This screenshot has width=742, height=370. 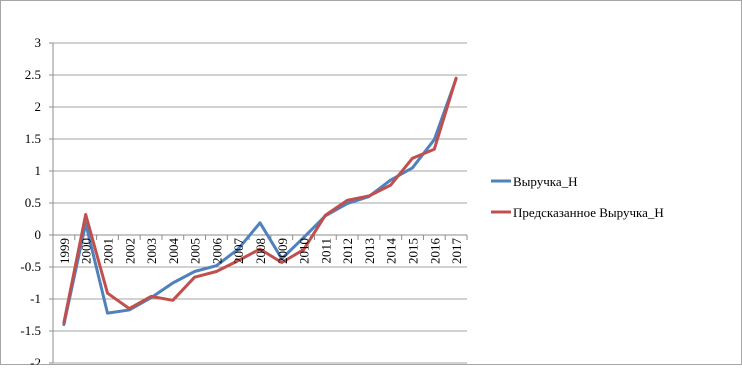 I want to click on x-tick-label: 2000, so click(x=86, y=251).